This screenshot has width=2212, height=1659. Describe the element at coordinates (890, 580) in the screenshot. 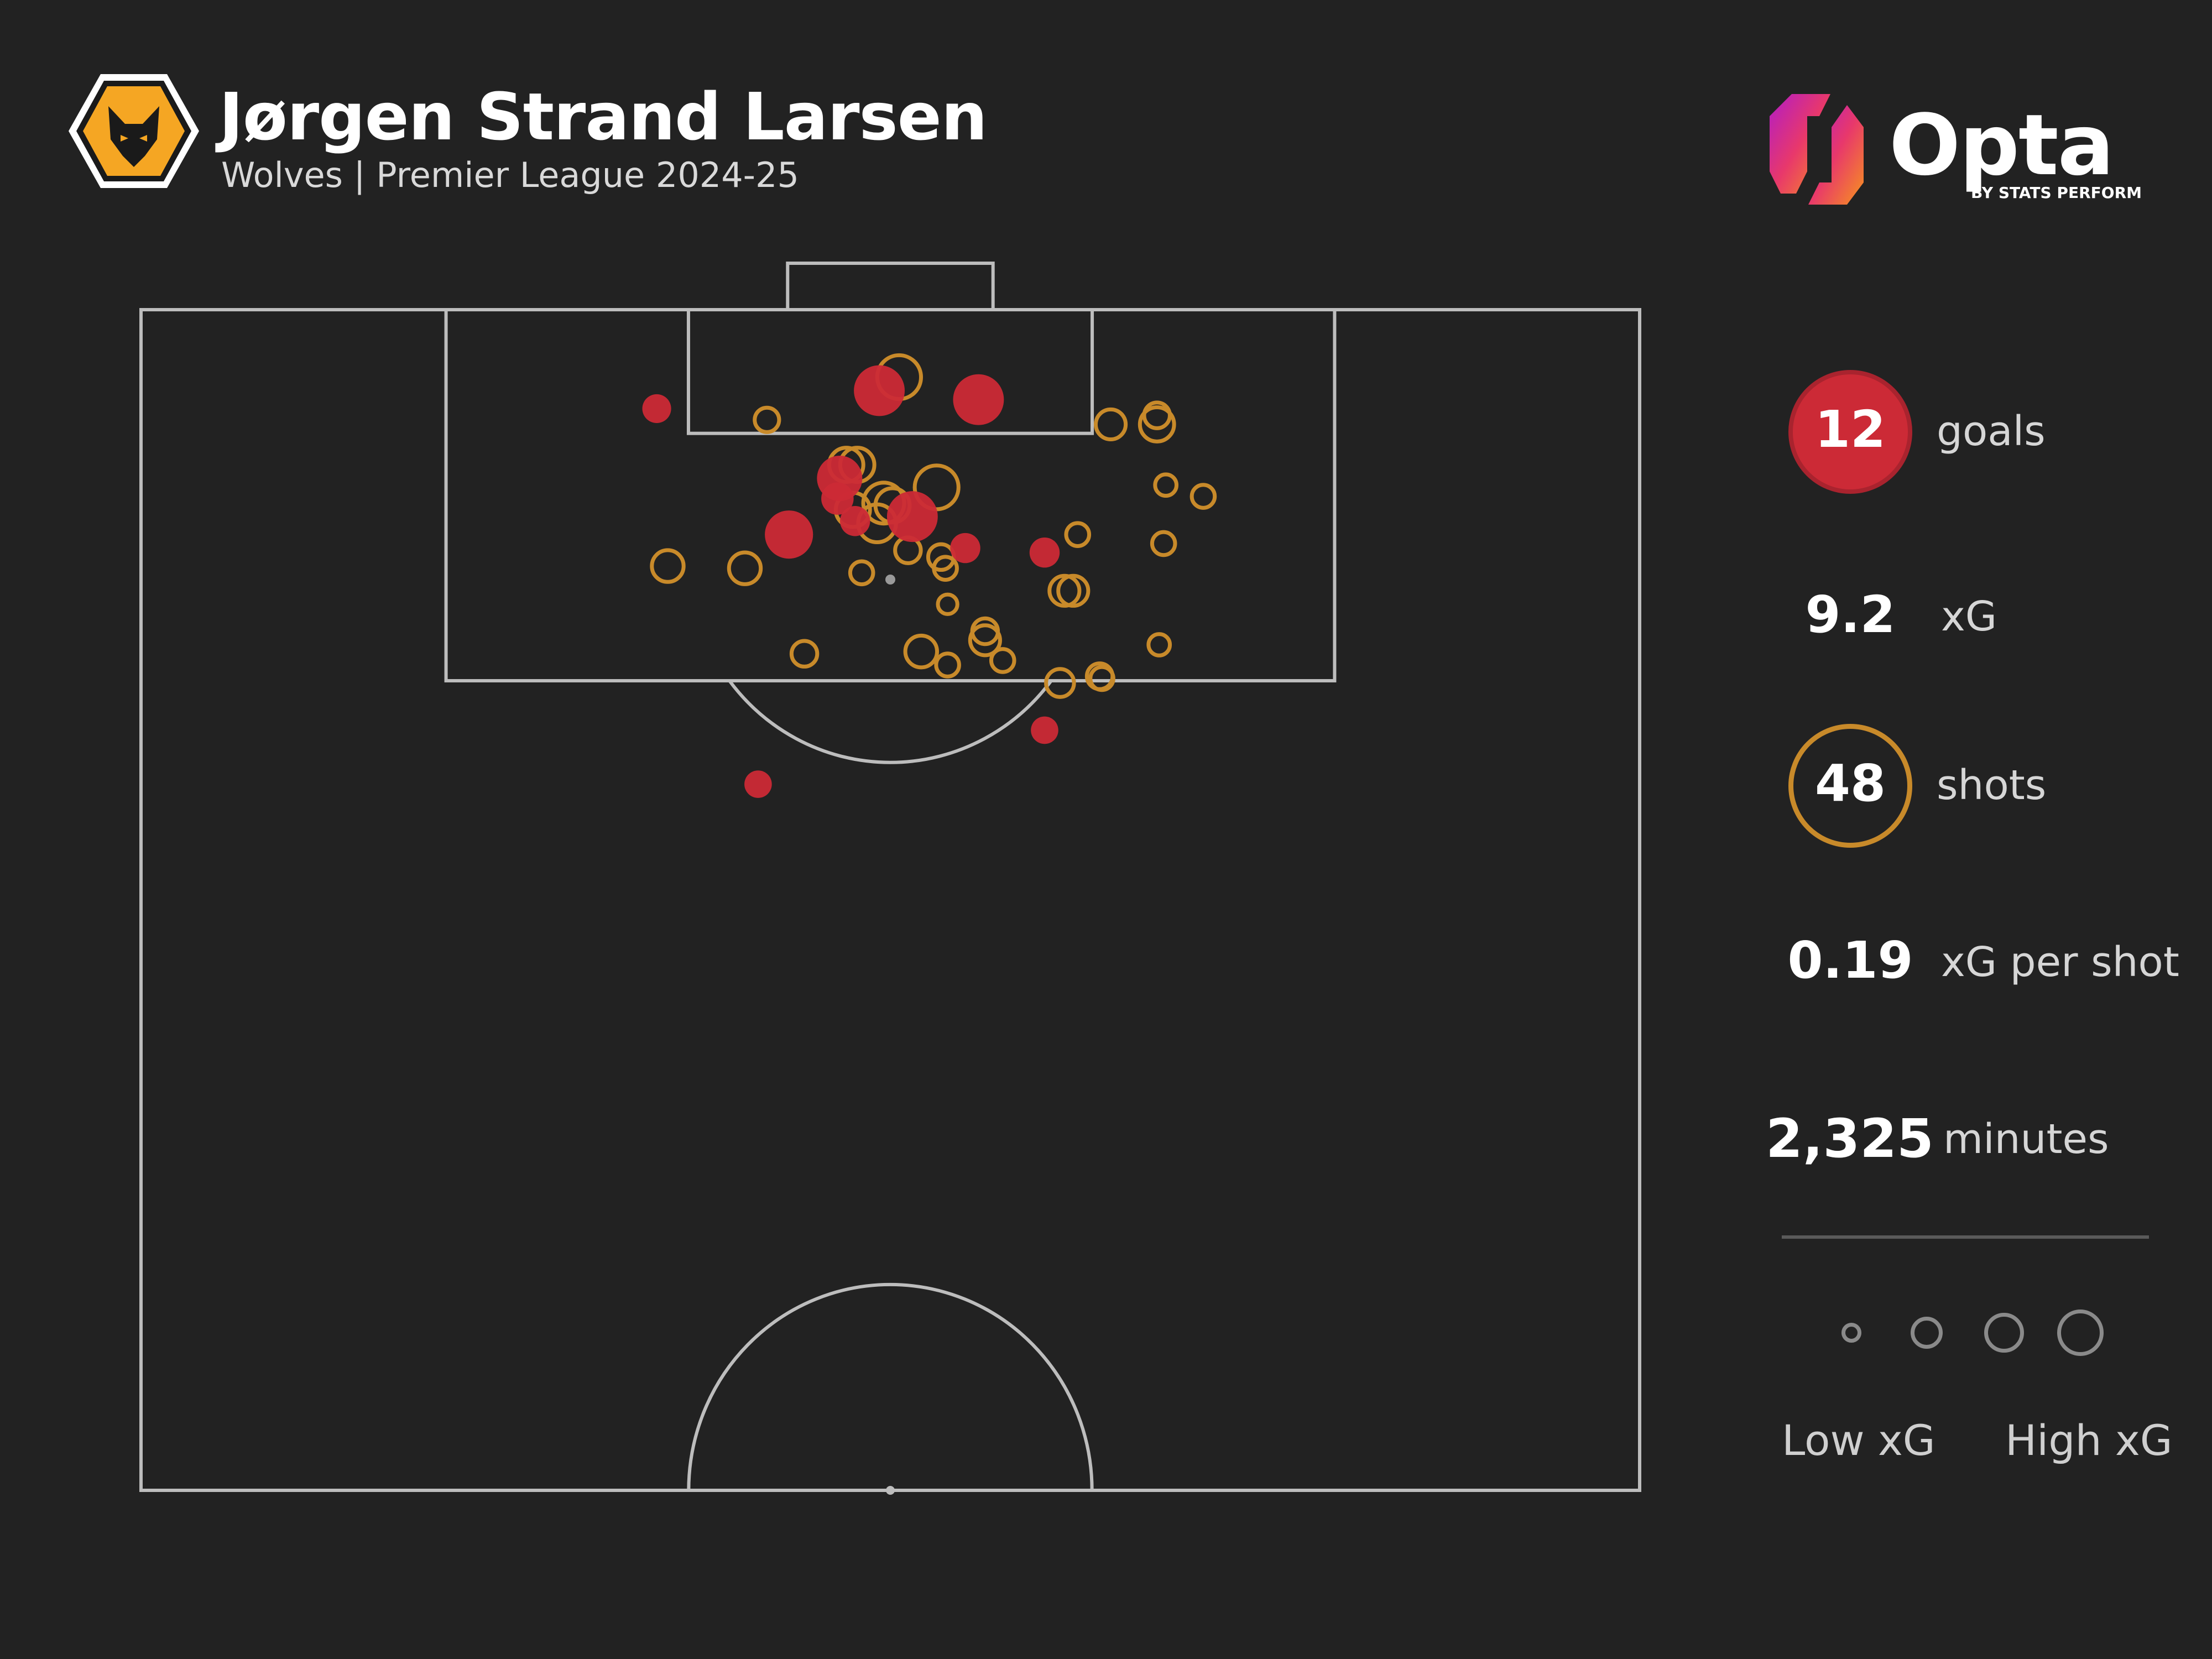

I see `other-shot-marker` at that location.